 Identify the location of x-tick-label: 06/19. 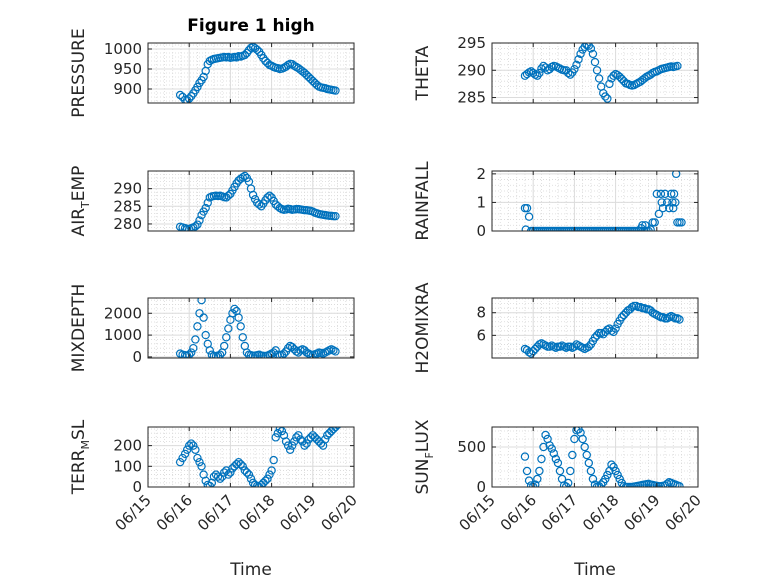
(297, 512).